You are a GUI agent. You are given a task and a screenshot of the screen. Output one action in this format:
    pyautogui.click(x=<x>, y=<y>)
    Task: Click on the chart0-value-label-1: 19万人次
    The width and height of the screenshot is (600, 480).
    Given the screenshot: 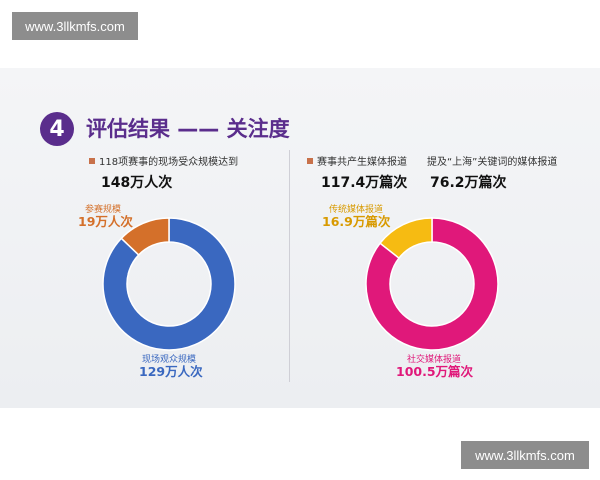 What is the action you would take?
    pyautogui.click(x=105, y=221)
    